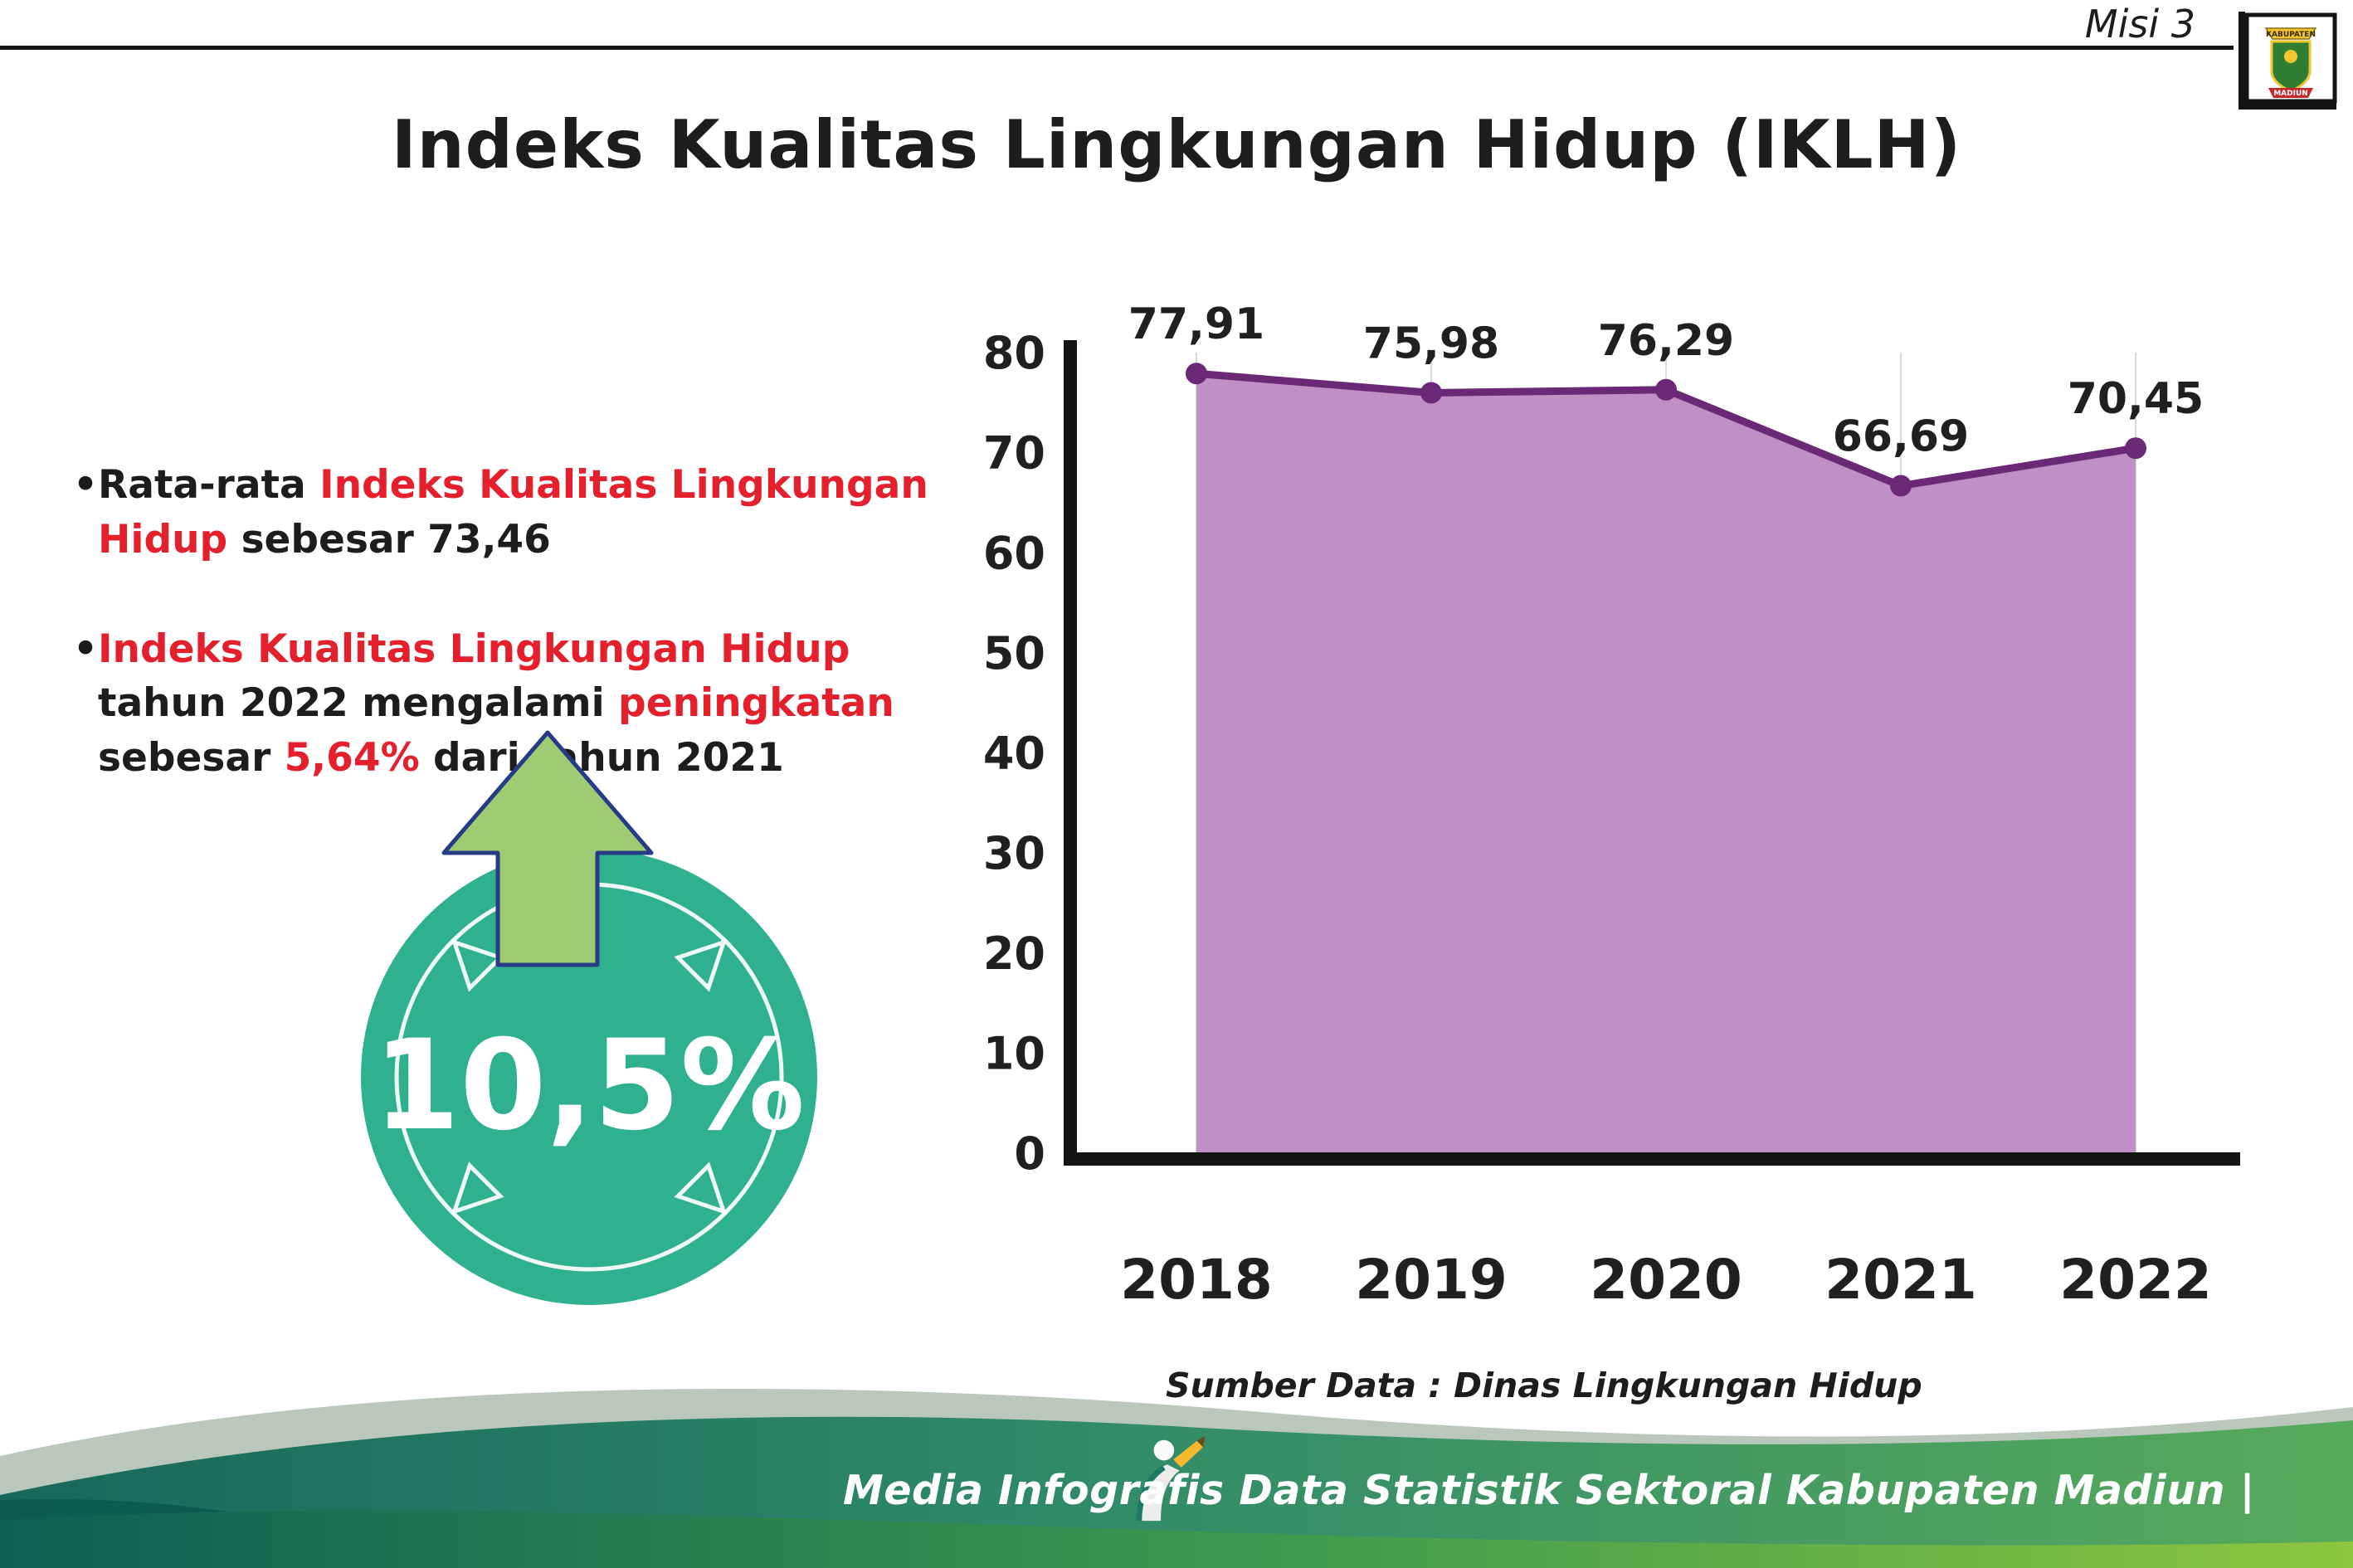  I want to click on logo-banner-top-text: KABUPATEN, so click(2291, 35).